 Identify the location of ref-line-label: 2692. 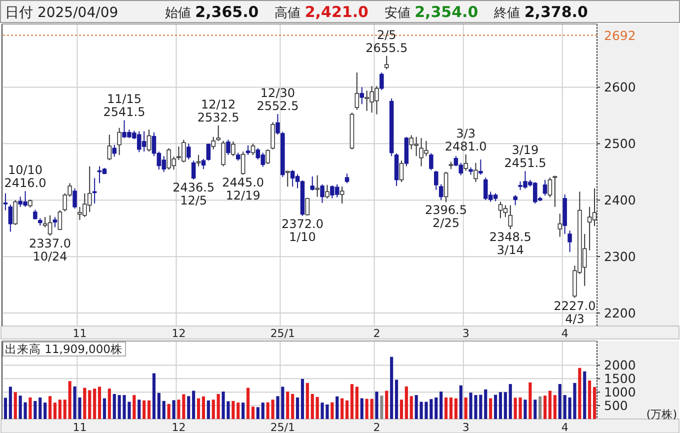
(620, 35).